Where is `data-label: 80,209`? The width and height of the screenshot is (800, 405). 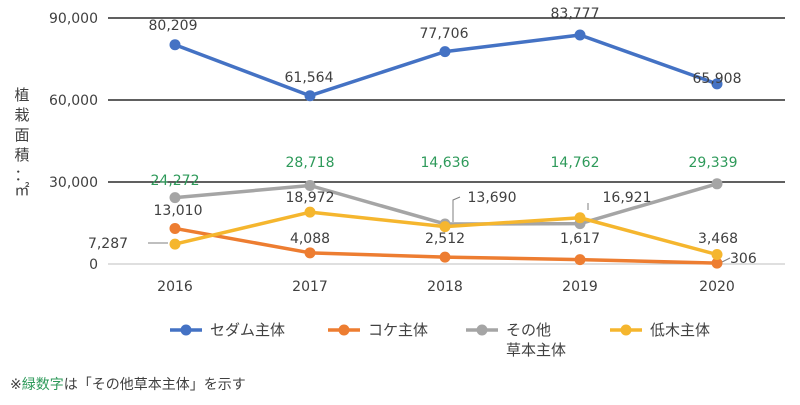 data-label: 80,209 is located at coordinates (173, 26).